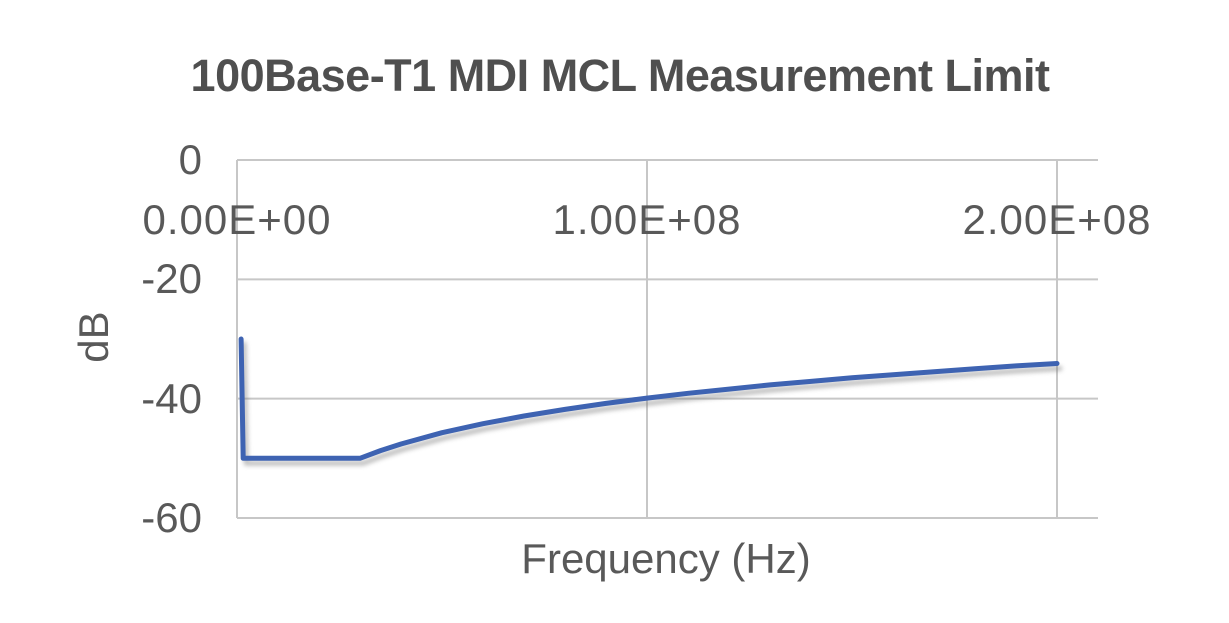 The width and height of the screenshot is (1229, 623). I want to click on x-axis-title: Frequency (Hz), so click(666, 558).